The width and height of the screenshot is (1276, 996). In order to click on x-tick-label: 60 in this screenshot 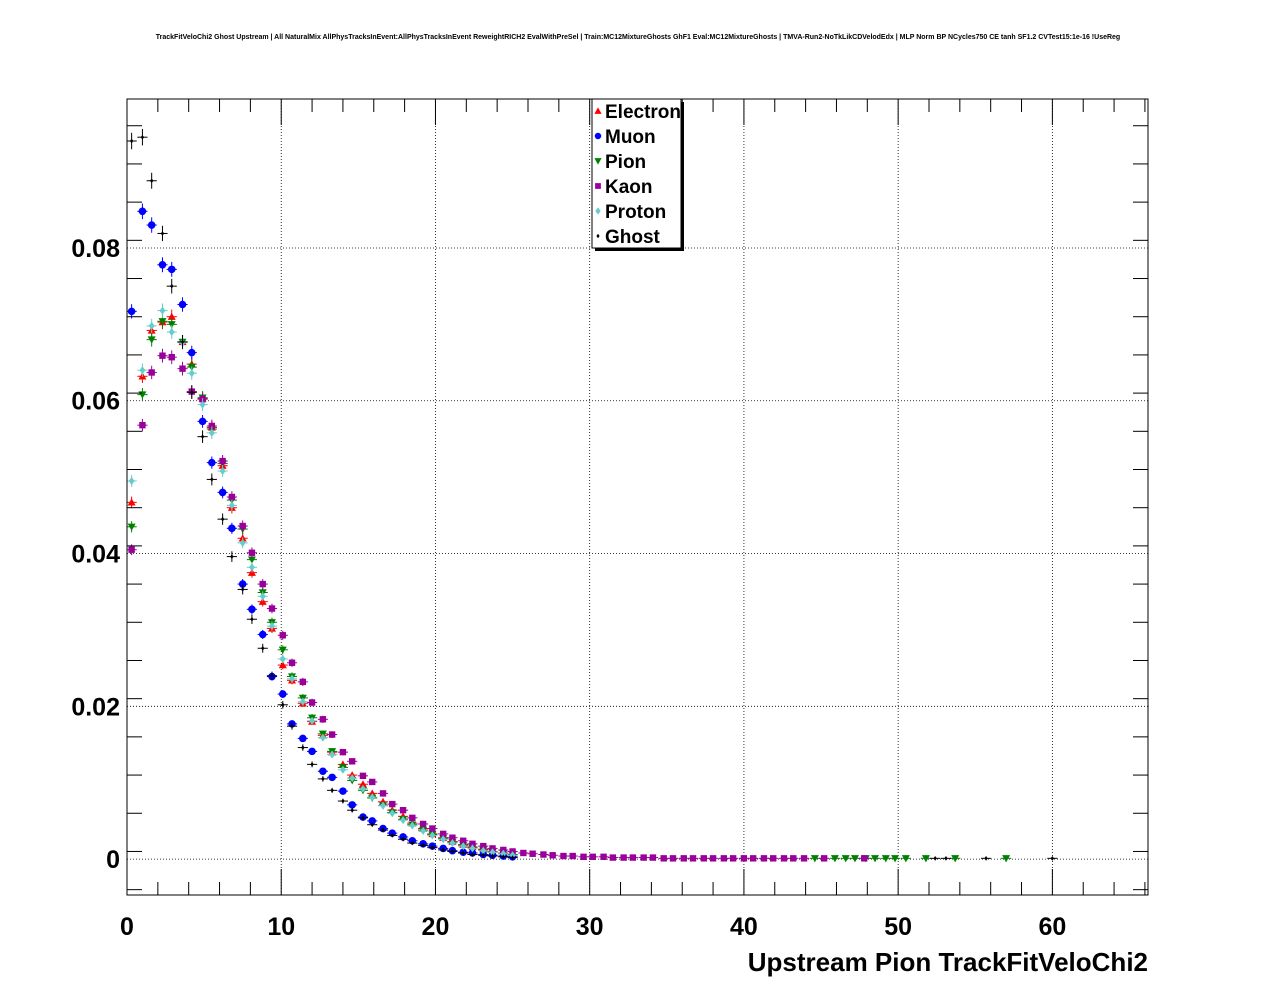, I will do `click(1052, 927)`.